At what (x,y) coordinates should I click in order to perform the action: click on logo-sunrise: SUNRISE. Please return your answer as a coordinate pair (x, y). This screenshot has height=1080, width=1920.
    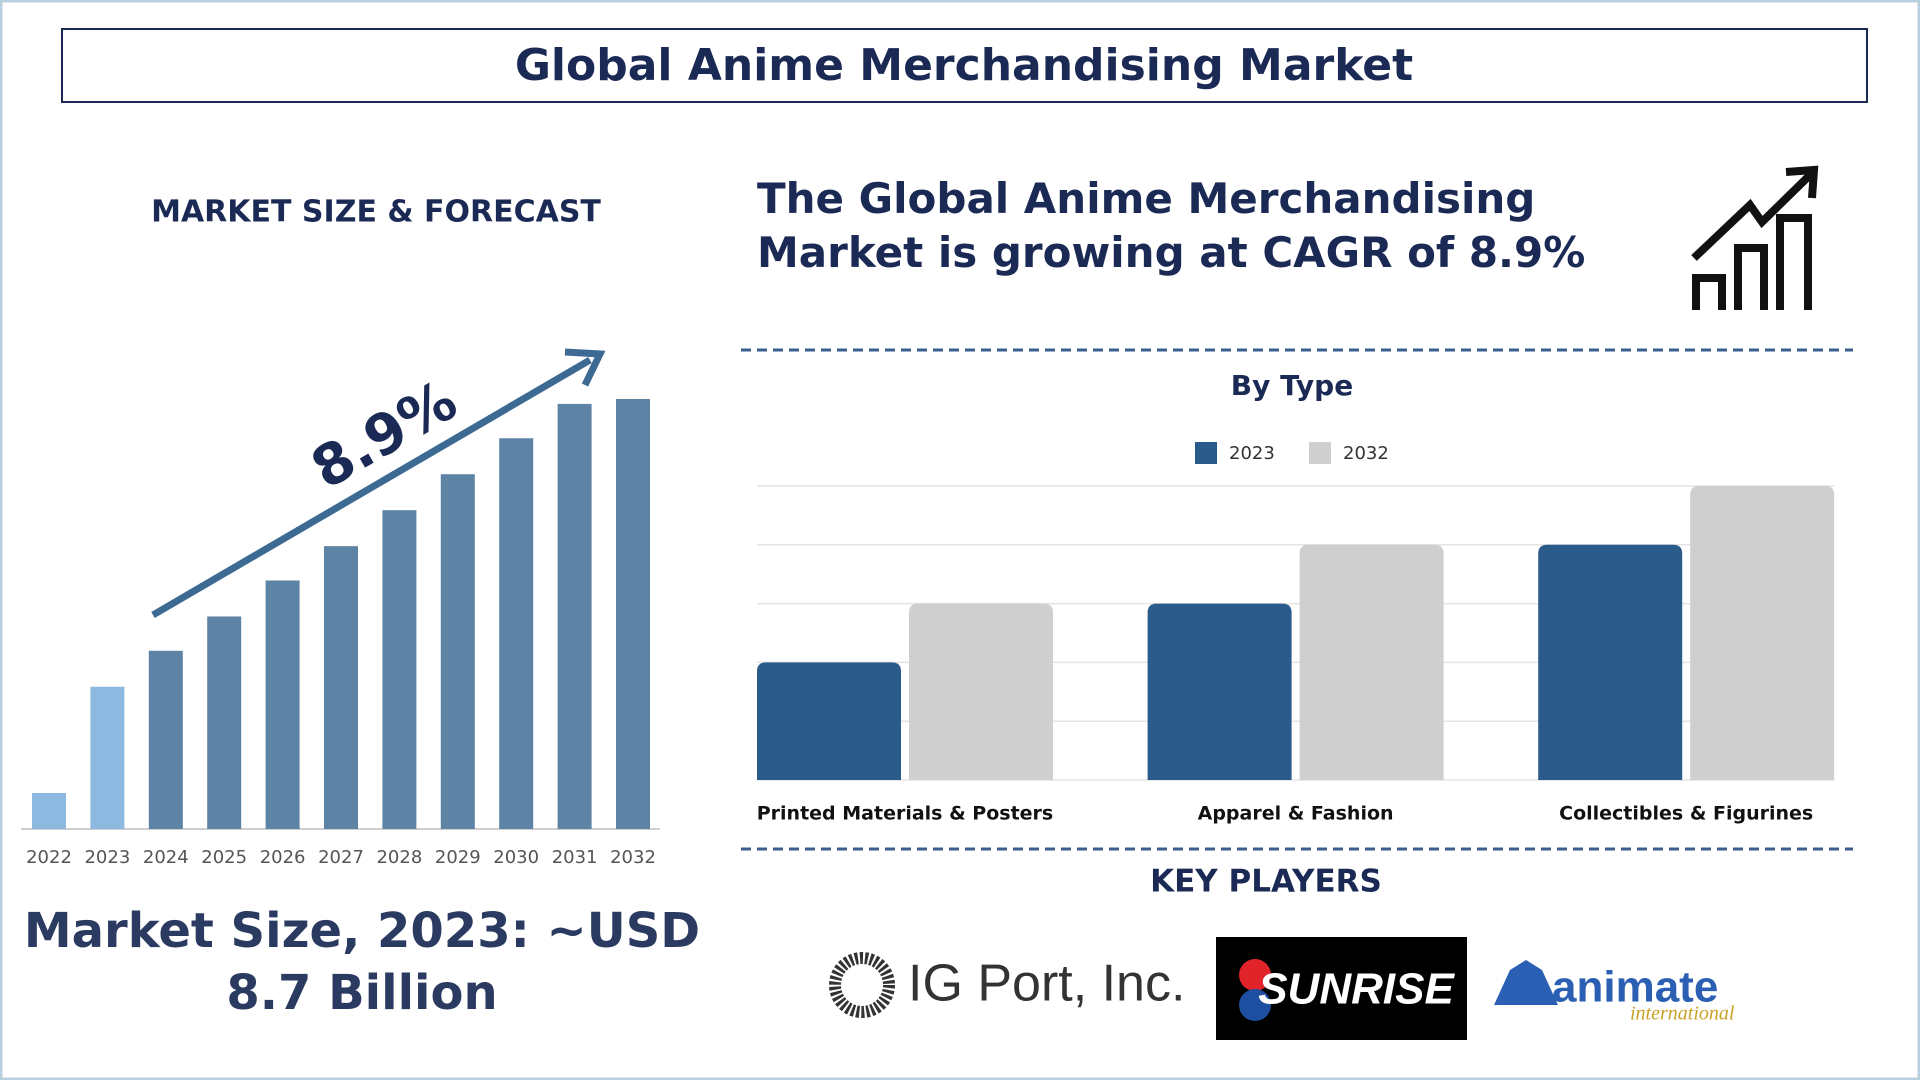
    Looking at the image, I should click on (1356, 989).